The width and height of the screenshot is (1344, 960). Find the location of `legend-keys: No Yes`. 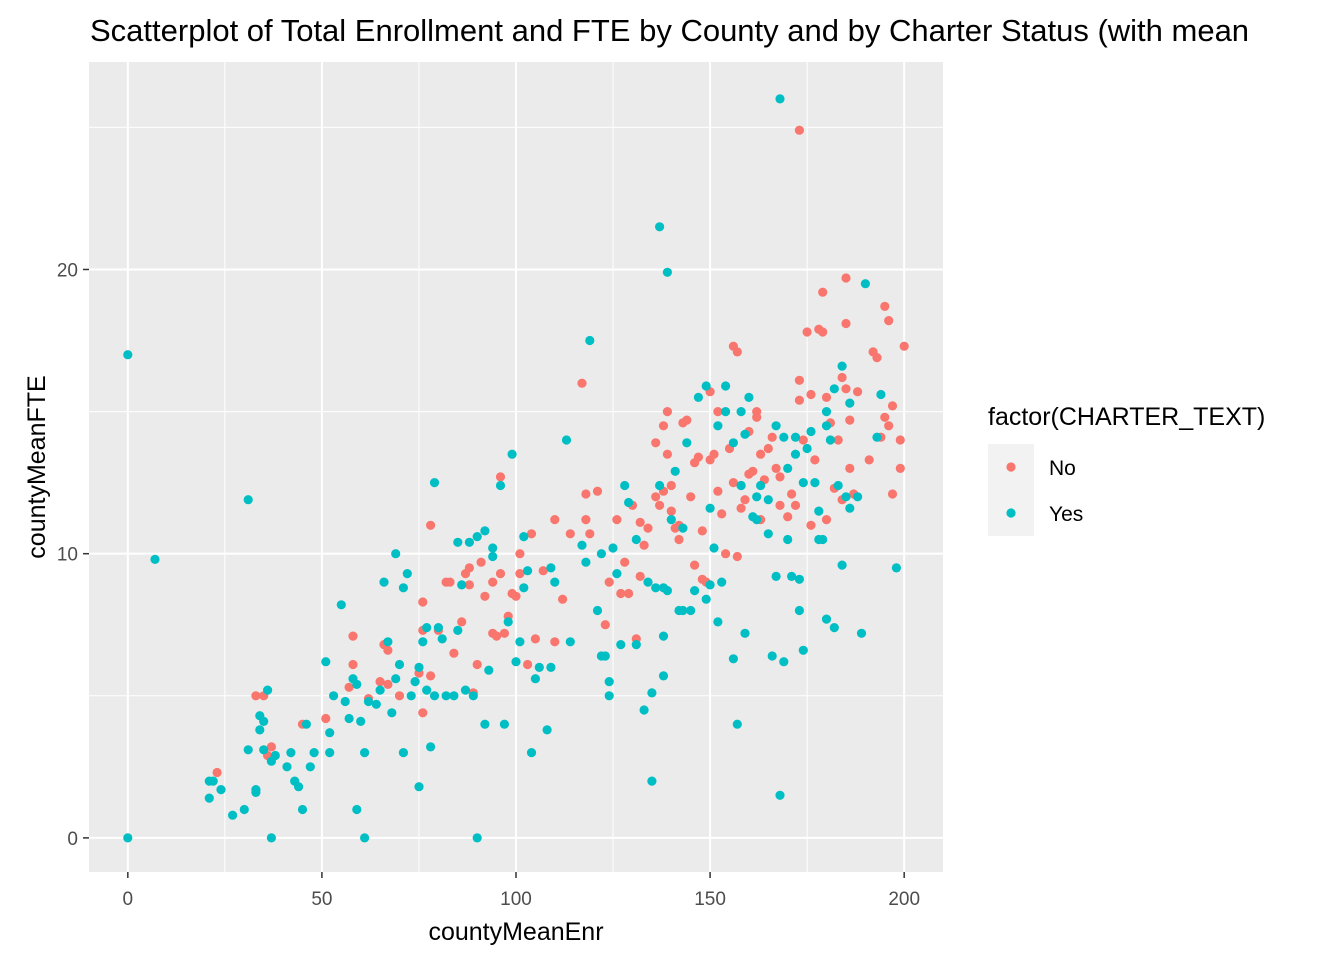

legend-keys: No Yes is located at coordinates (1035, 490).